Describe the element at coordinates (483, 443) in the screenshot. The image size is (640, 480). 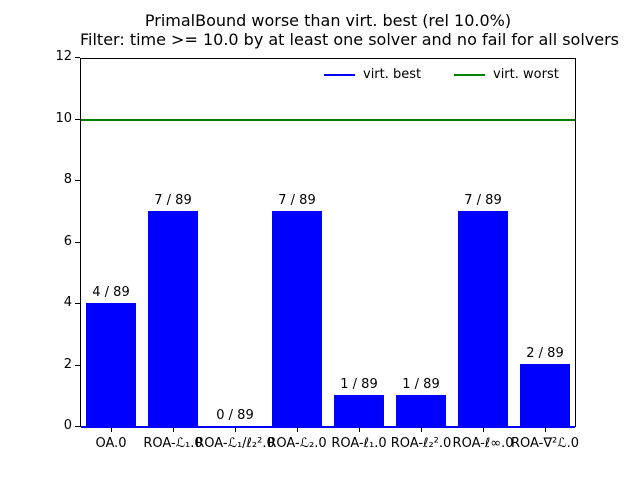
I see `x-tick-label: ROA-ℓ∞.0` at that location.